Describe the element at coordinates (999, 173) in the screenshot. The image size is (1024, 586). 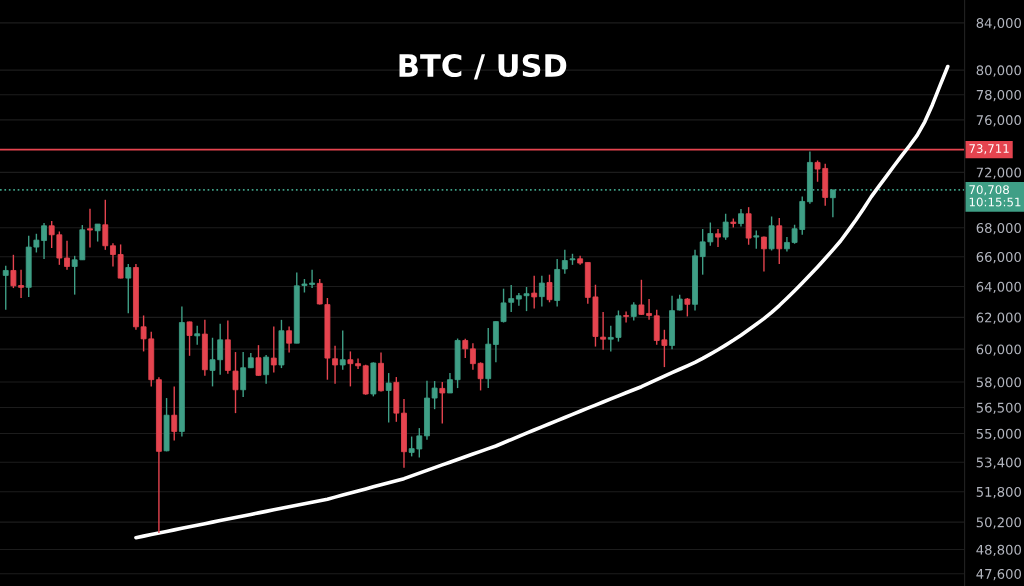
I see `y-tick-label: 72,000` at that location.